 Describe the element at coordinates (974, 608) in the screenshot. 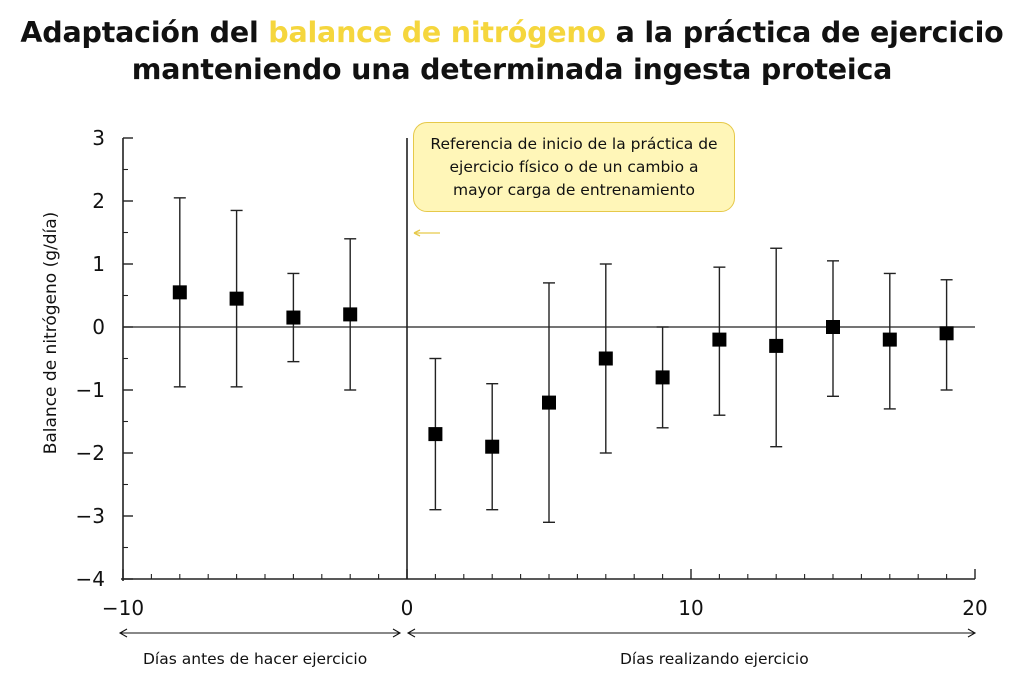

I see `x-tick-label: 20` at that location.